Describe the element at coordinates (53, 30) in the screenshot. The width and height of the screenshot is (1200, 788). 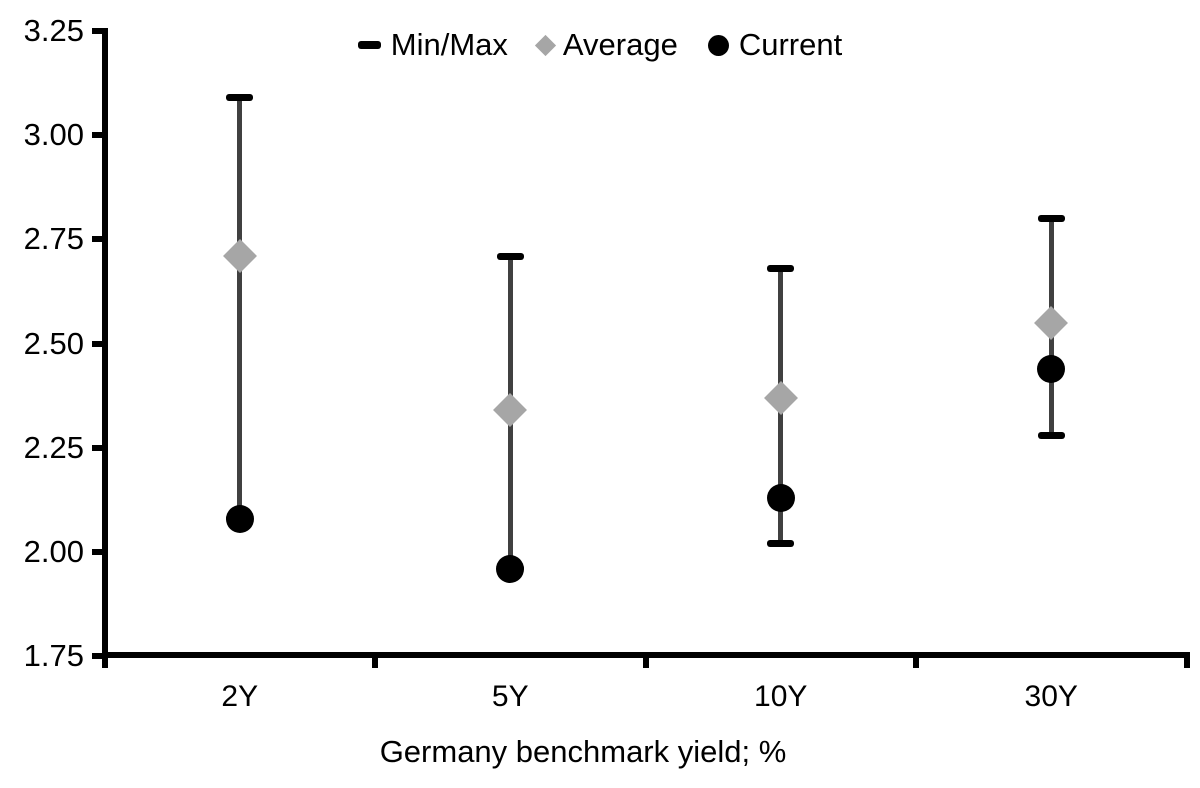
I see `y-tick-label: 3.25` at that location.